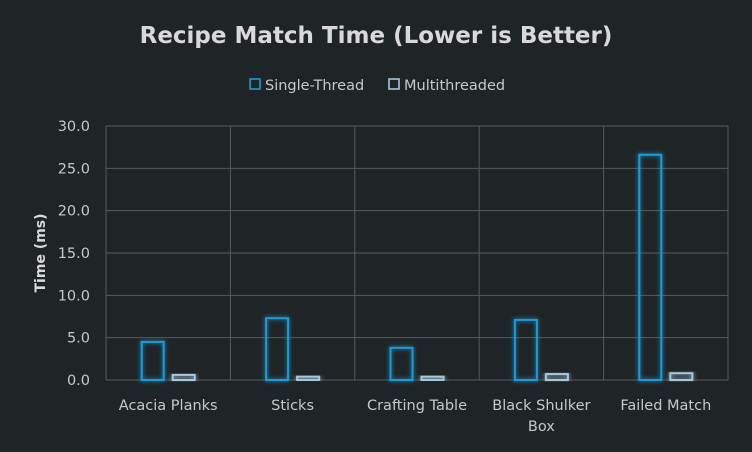 The width and height of the screenshot is (752, 452). Describe the element at coordinates (541, 406) in the screenshot. I see `category-label-line: Black Shulker` at that location.